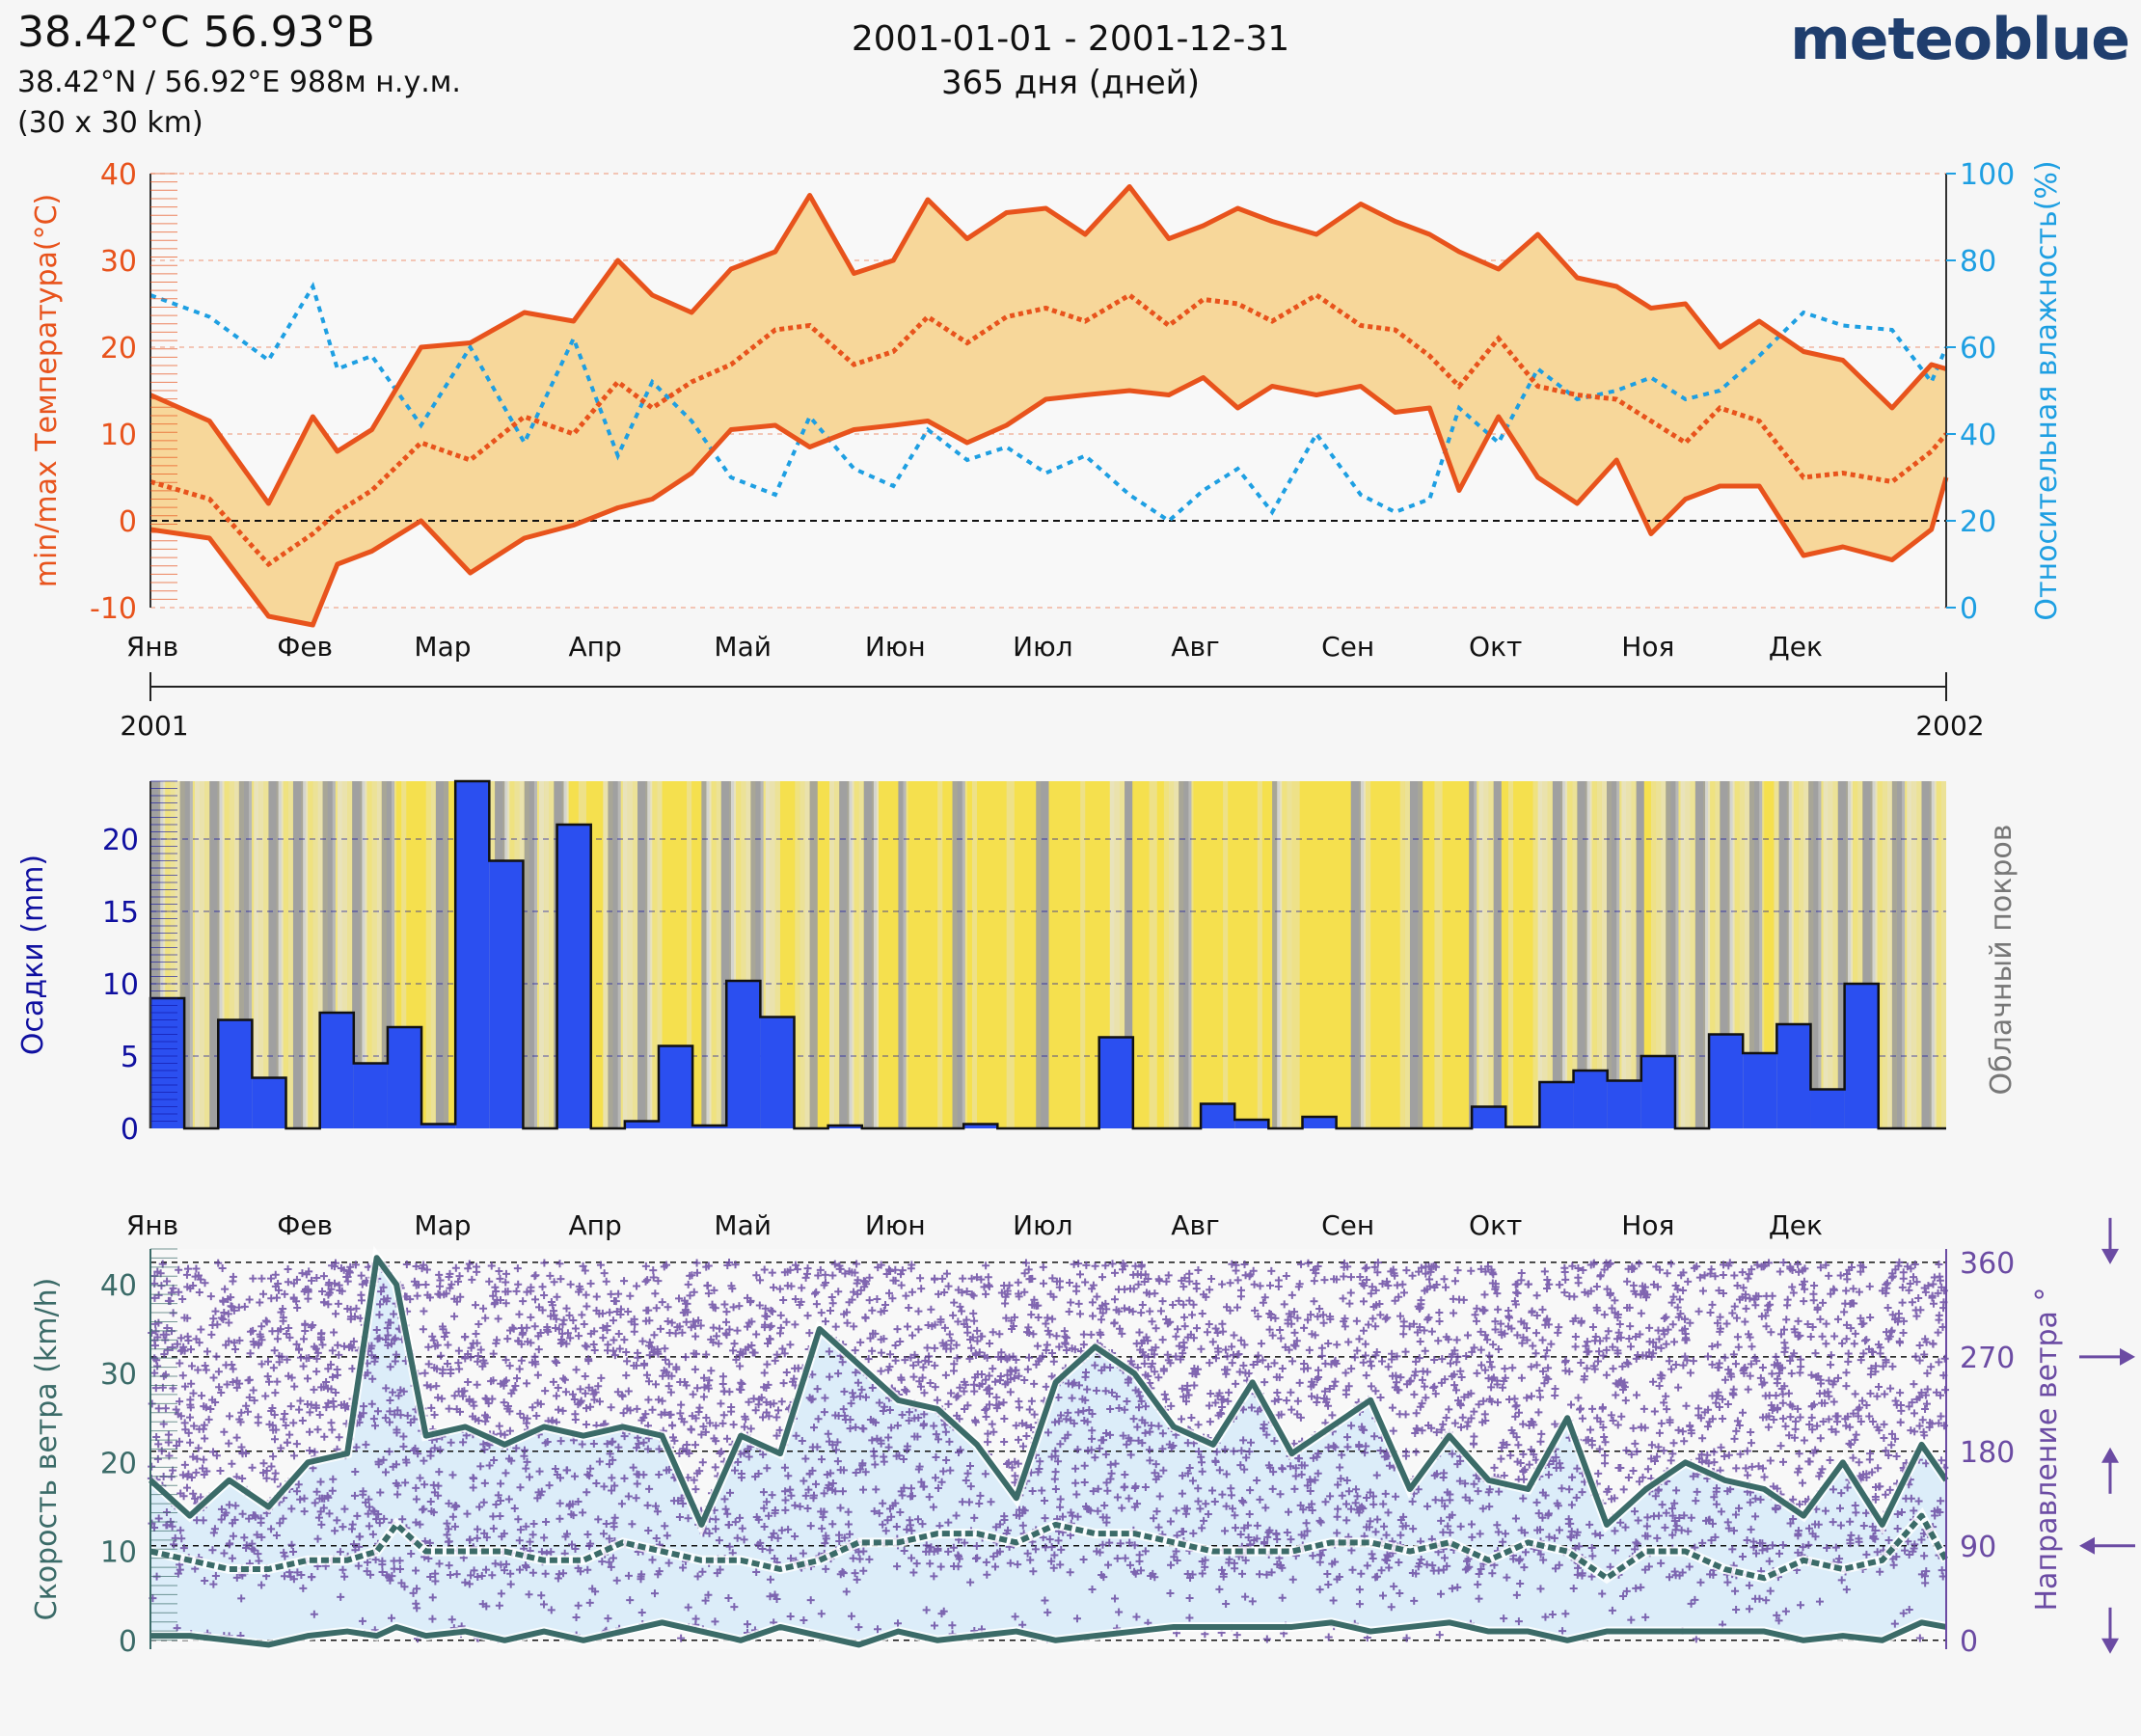  I want to click on temp-tick-label: 30, so click(118, 262).